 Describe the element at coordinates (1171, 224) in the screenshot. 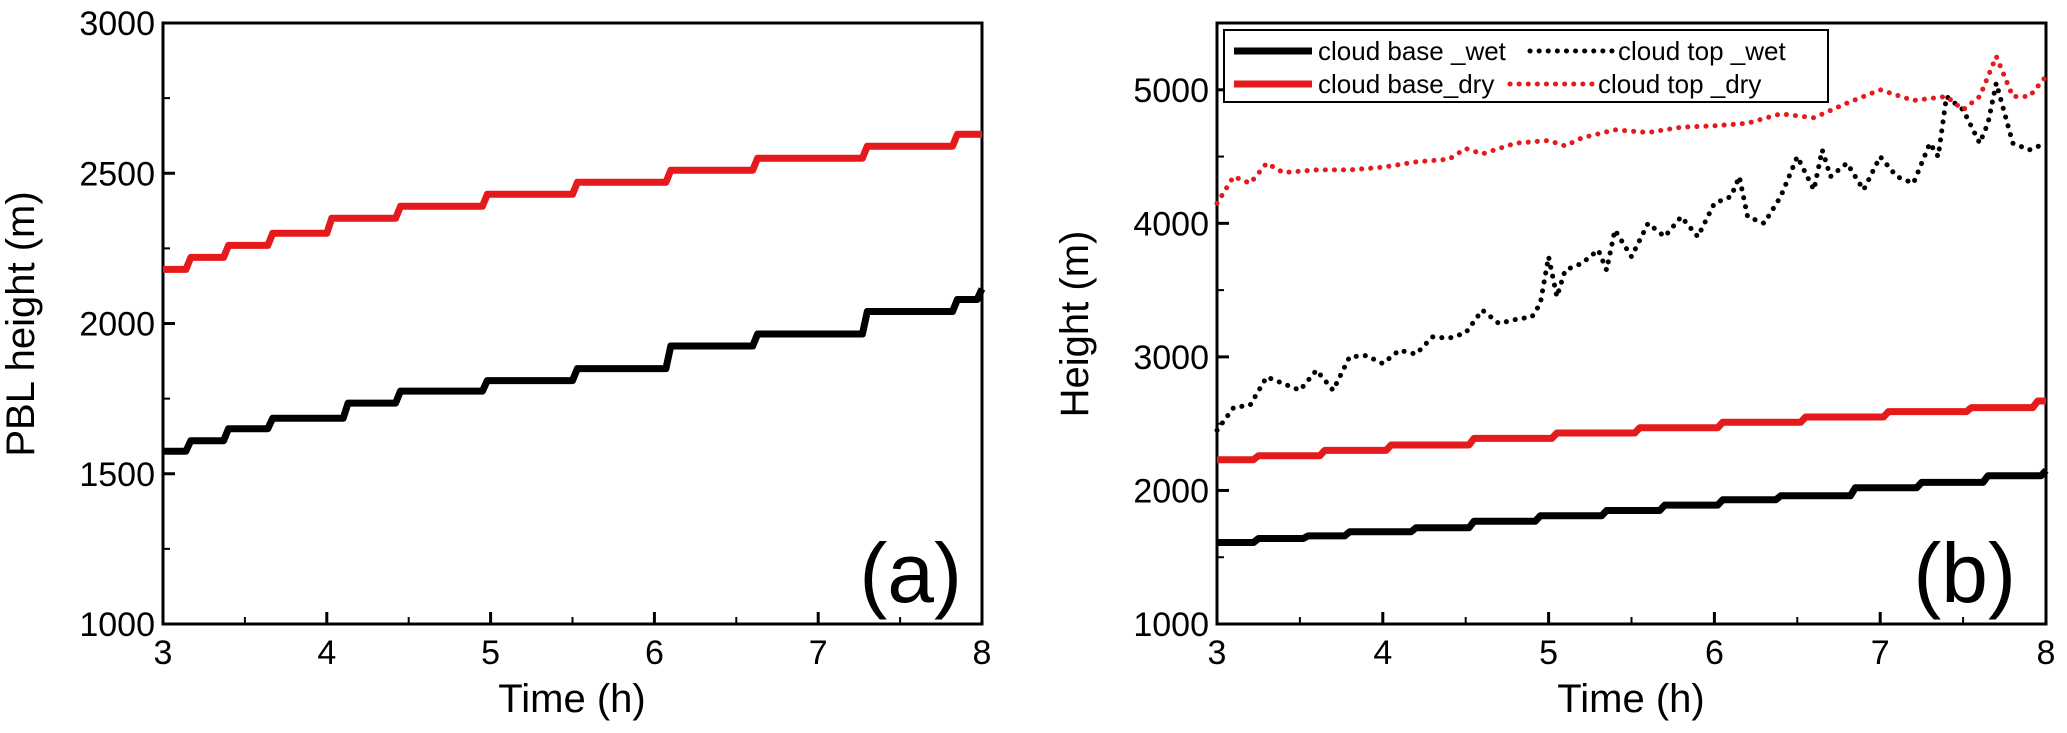

I see `y-tick-label: 4000` at that location.